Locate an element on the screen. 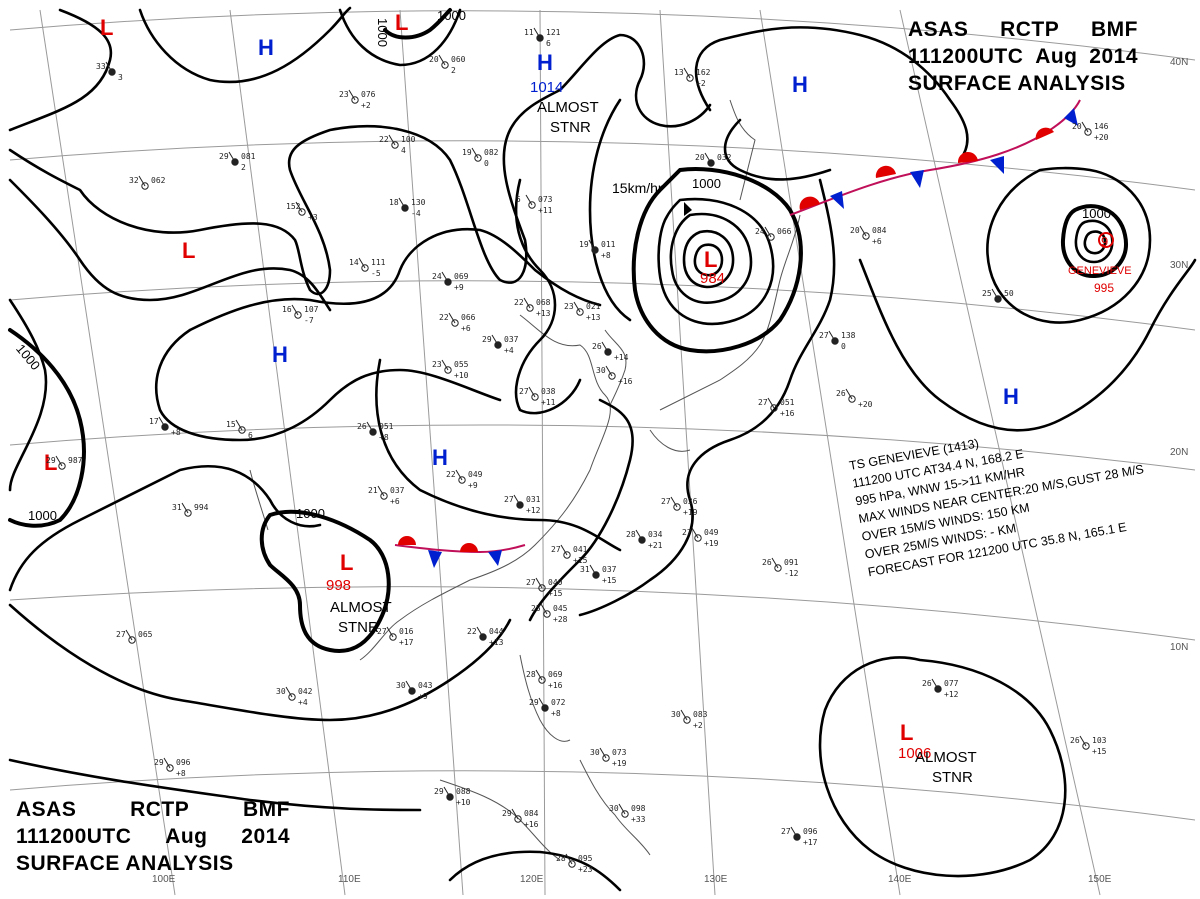  station-plot: 22 068 +13 is located at coordinates (532, 307).